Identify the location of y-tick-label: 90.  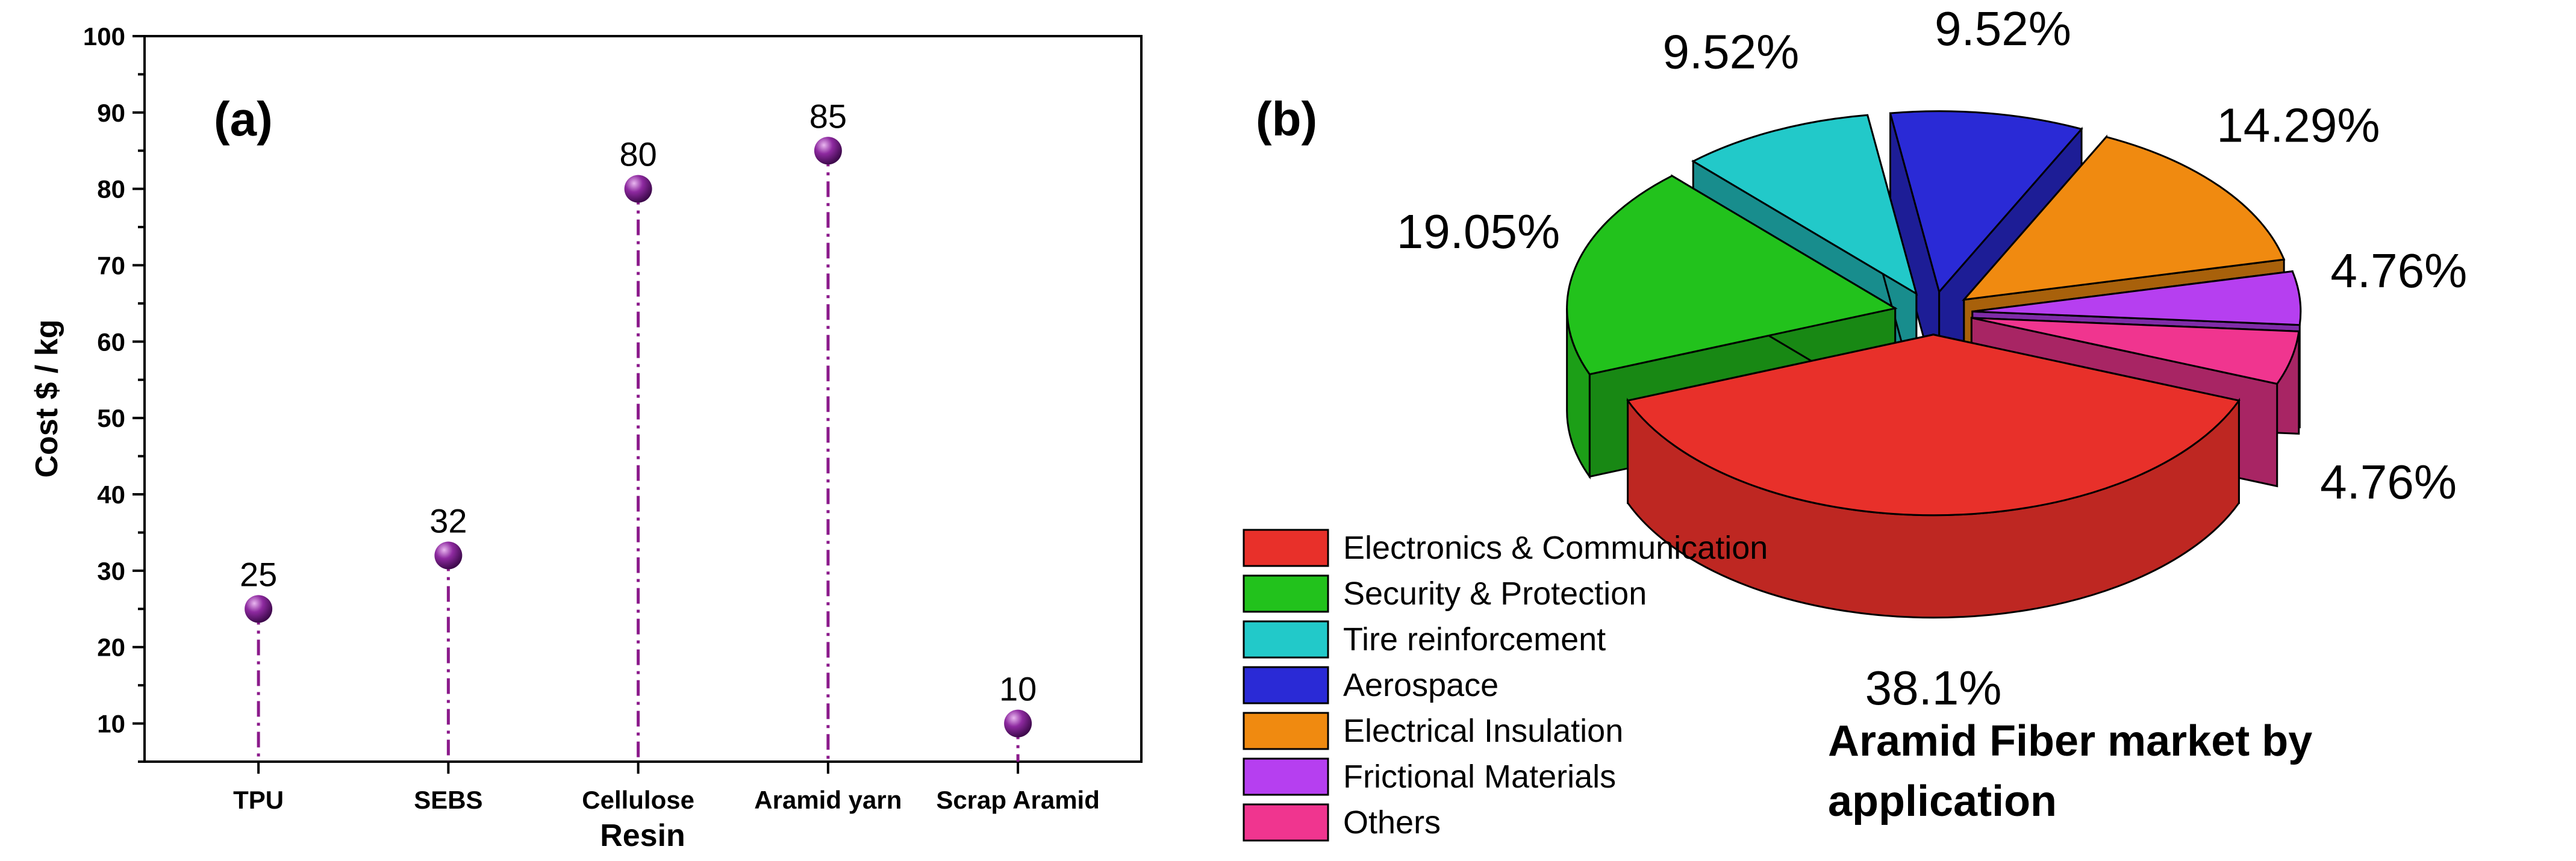
(111, 113).